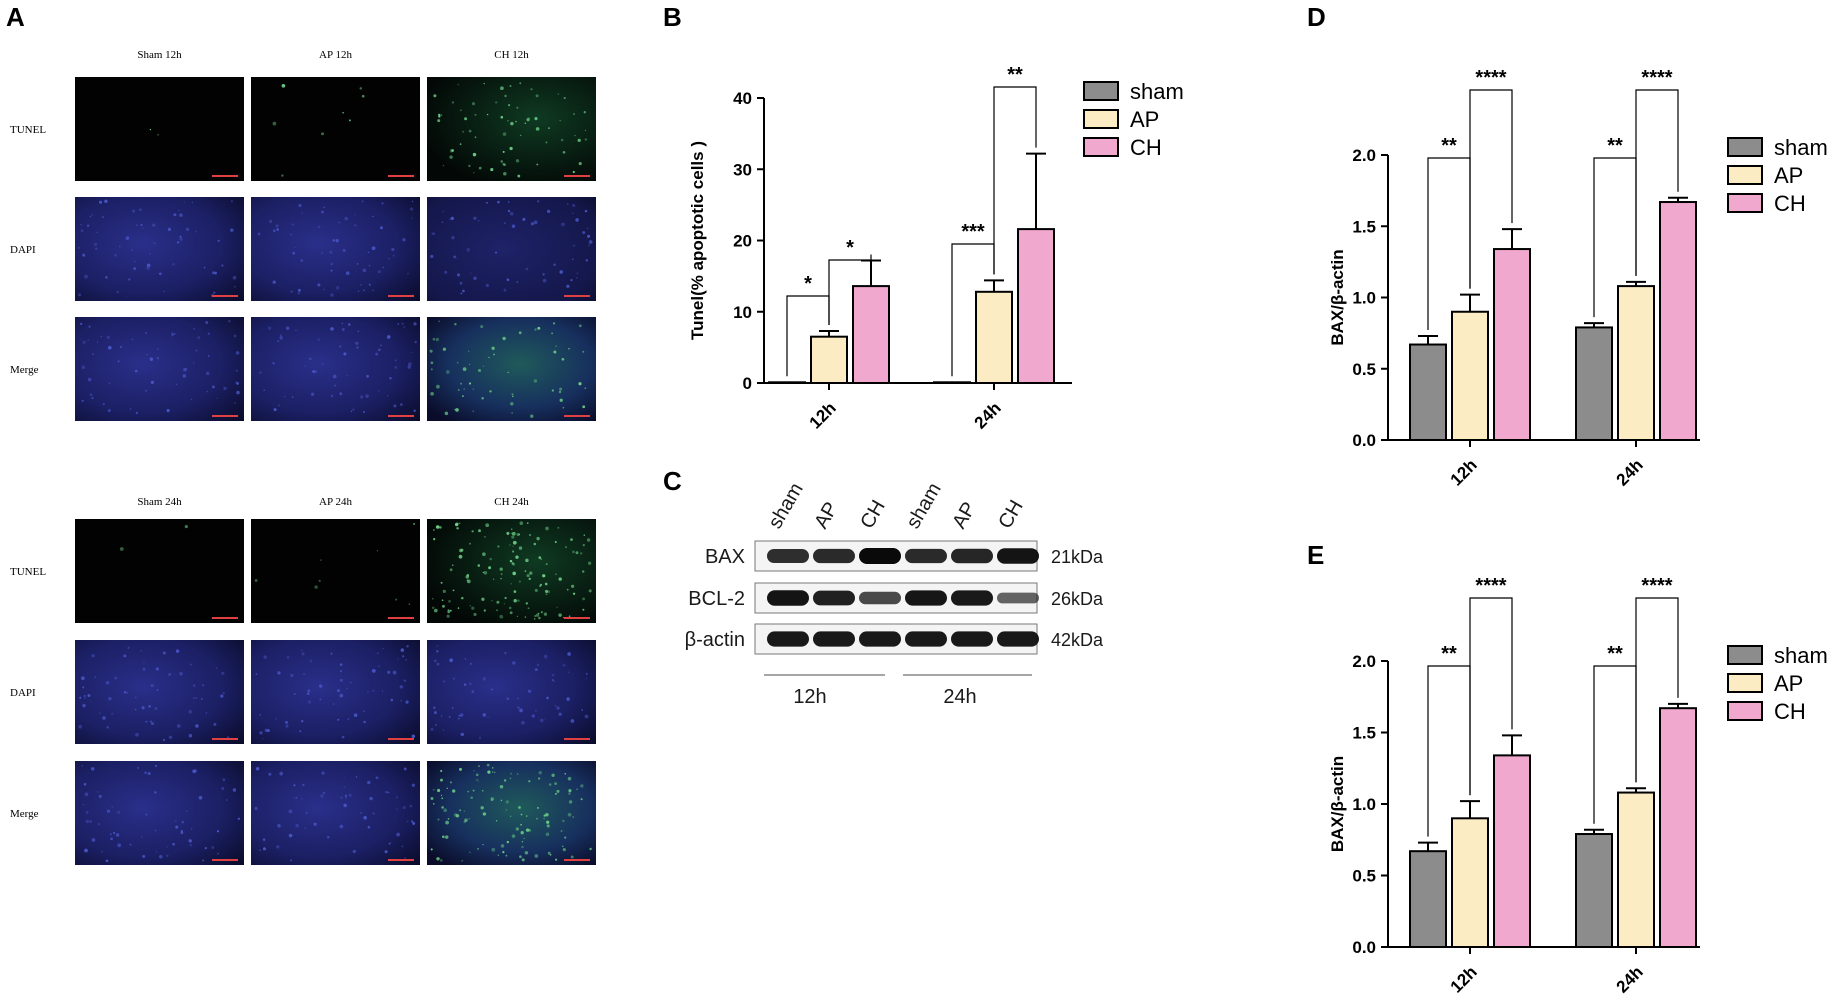 The height and width of the screenshot is (1006, 1842). Describe the element at coordinates (335, 129) in the screenshot. I see `microscopy-tile` at that location.